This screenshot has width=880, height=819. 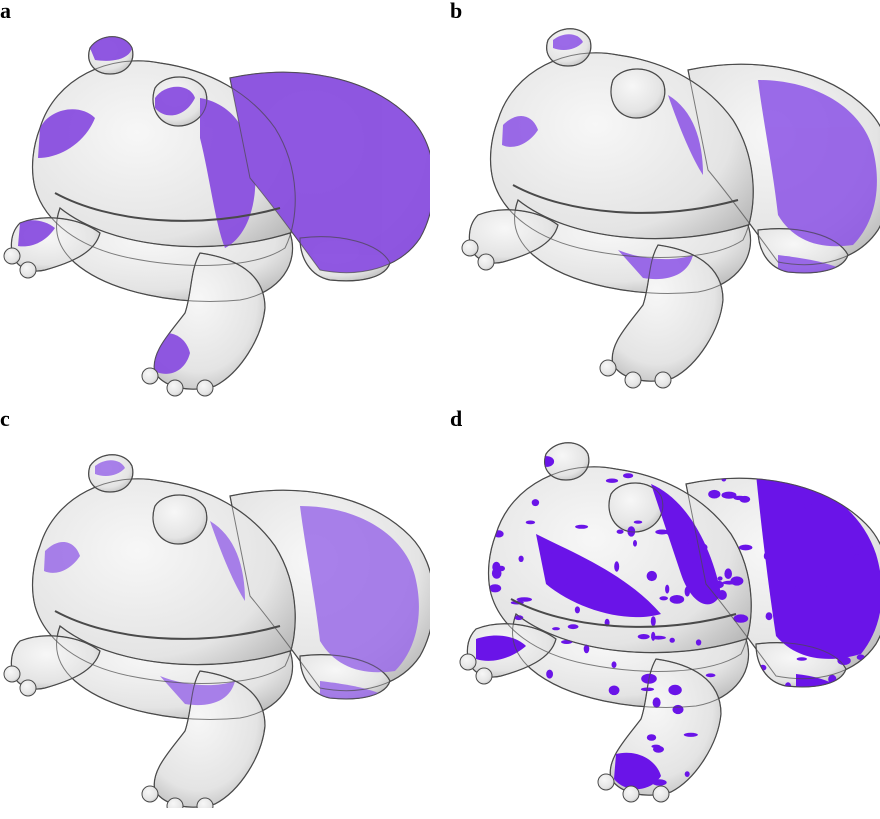 I want to click on overlay-region, so click(x=689, y=157).